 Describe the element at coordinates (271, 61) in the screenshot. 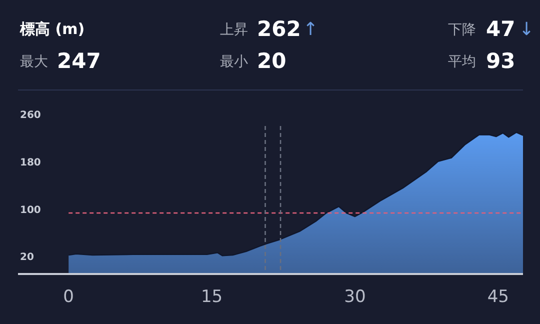

I see `text: 20` at that location.